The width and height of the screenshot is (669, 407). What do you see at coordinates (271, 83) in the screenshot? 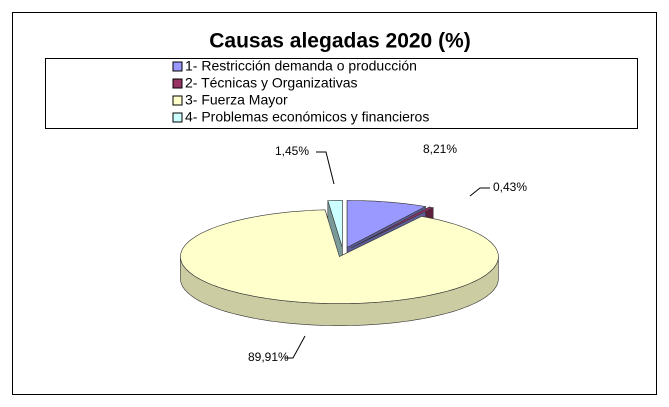
I see `legend-label: 2- Técnicas y Organizativas` at bounding box center [271, 83].